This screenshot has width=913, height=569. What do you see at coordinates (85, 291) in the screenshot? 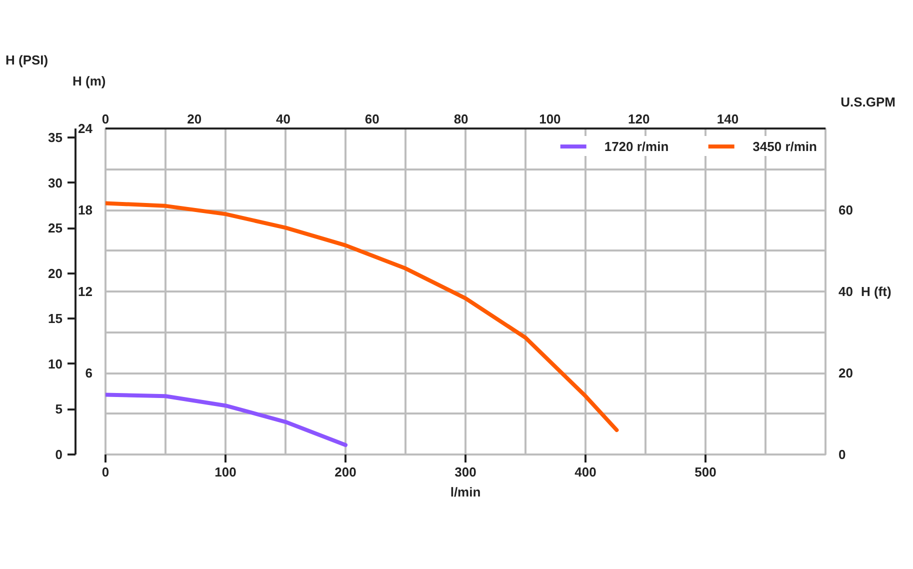
I see `y-tick-label: 12` at bounding box center [85, 291].